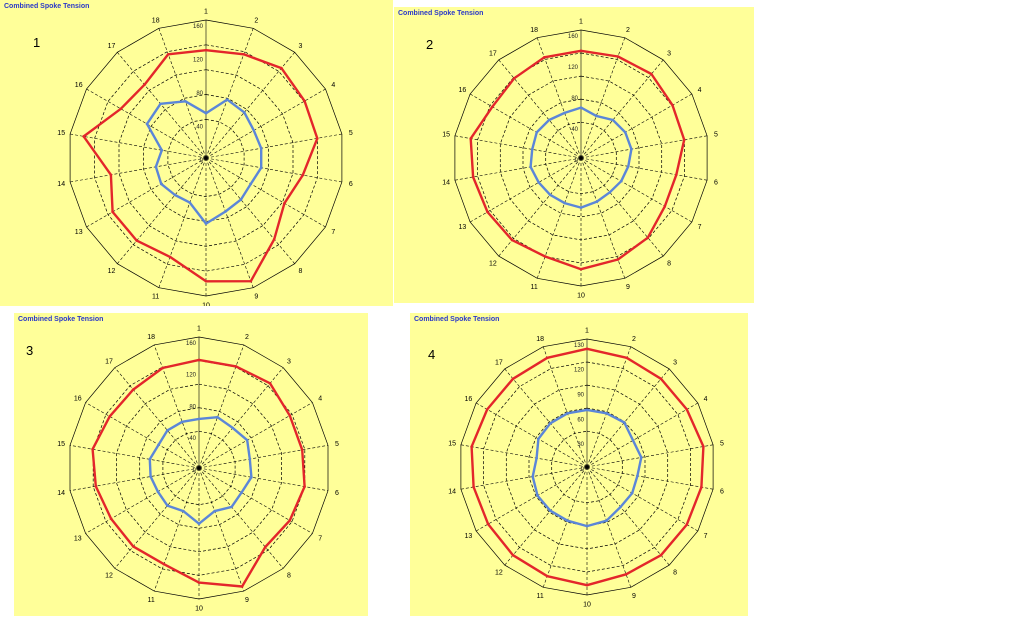  I want to click on axis-tick-label: 40, so click(574, 130).